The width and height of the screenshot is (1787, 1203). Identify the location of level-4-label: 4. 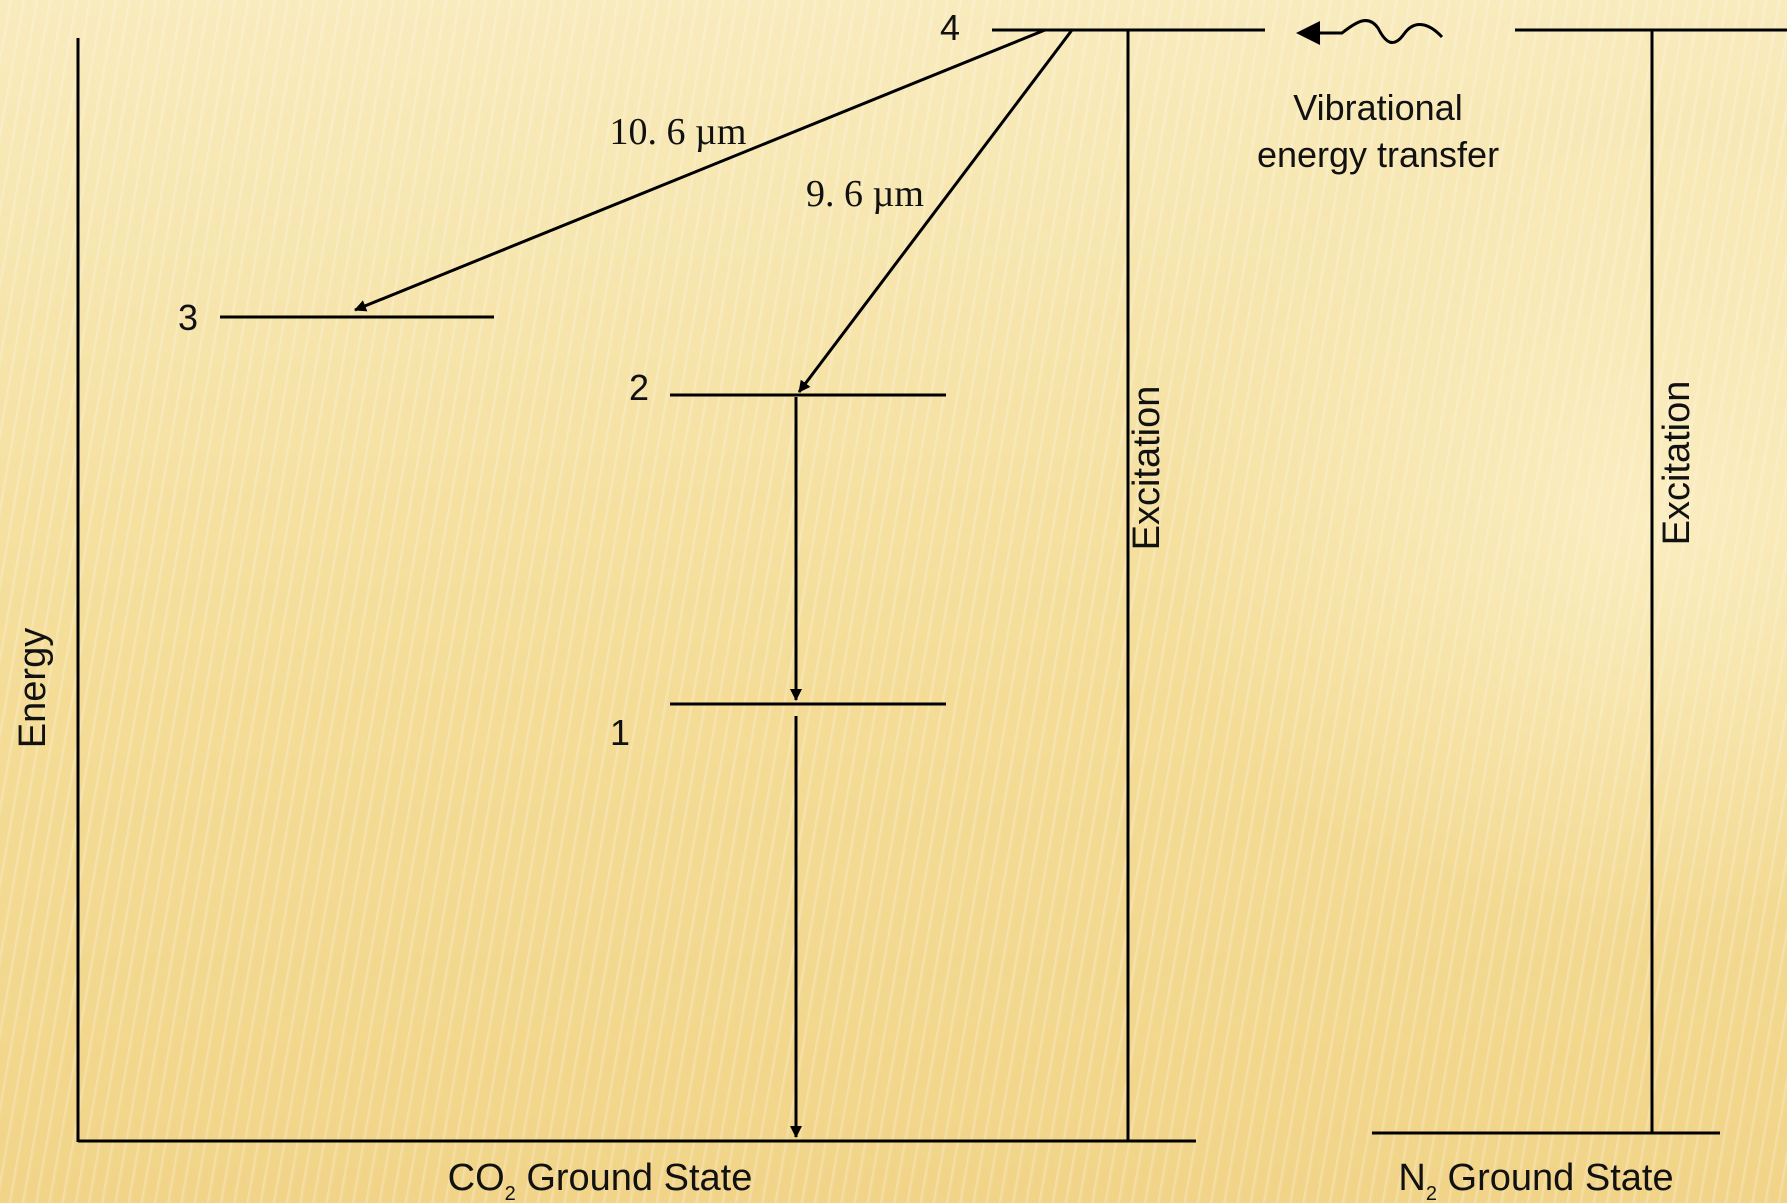
(950, 27).